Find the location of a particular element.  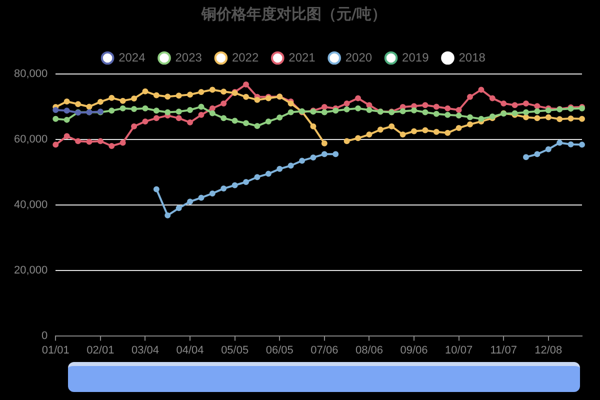

legend-label: 2023 is located at coordinates (188, 57).